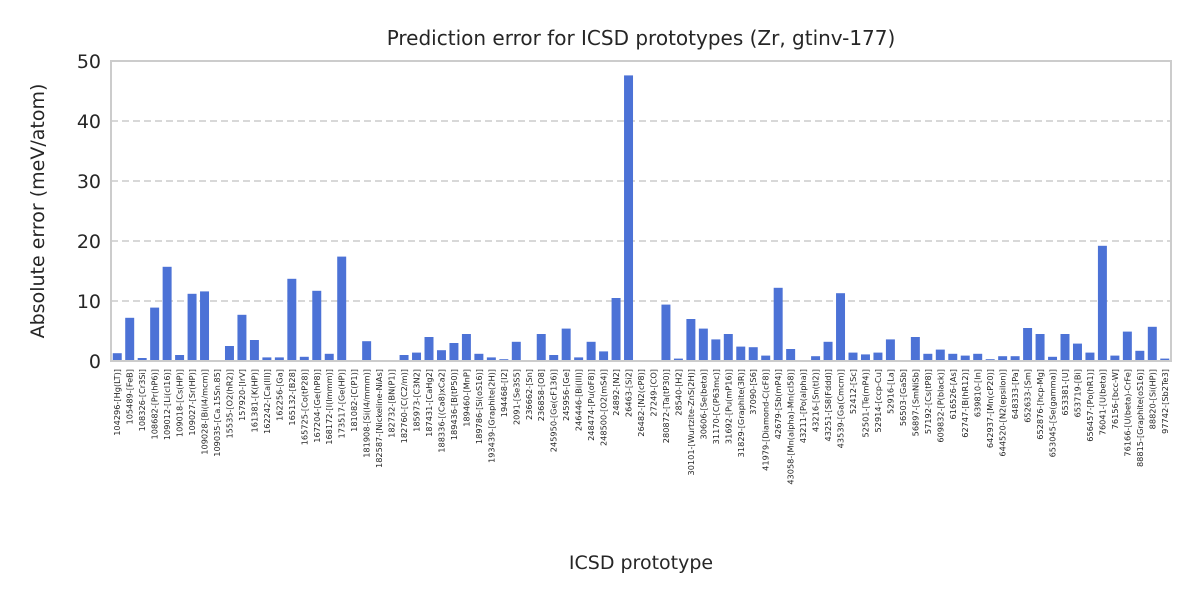 This screenshot has height=600, width=1200. Describe the element at coordinates (205, 412) in the screenshot. I see `x-tick-label: 109028-[Bi(I4/mcm)]` at that location.